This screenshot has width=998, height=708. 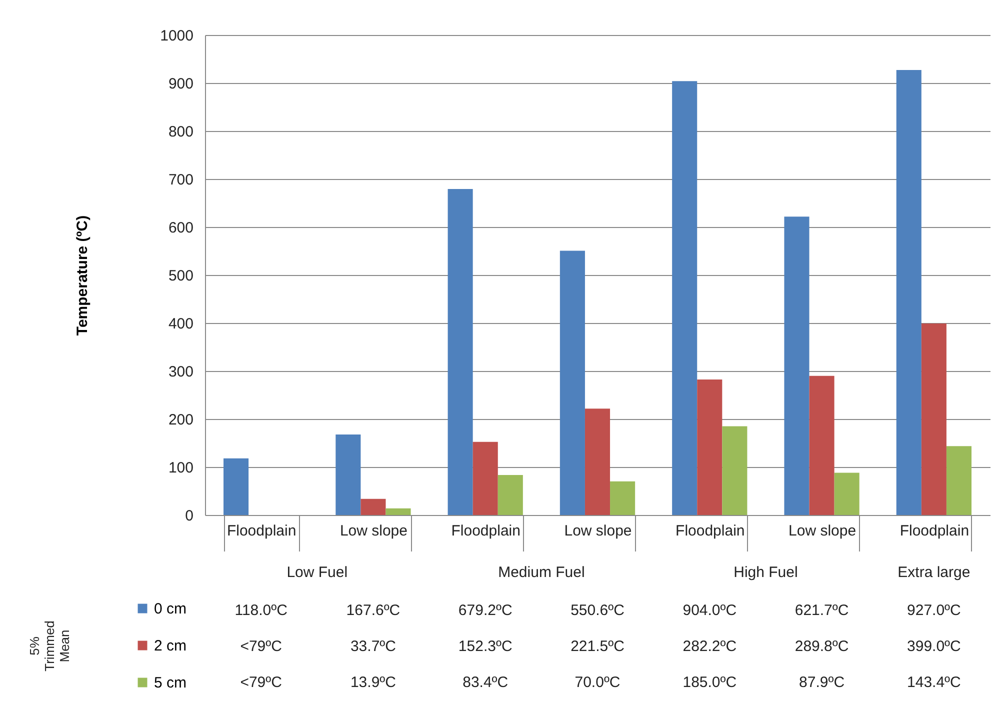 I want to click on y-tick-label: 500, so click(x=181, y=276).